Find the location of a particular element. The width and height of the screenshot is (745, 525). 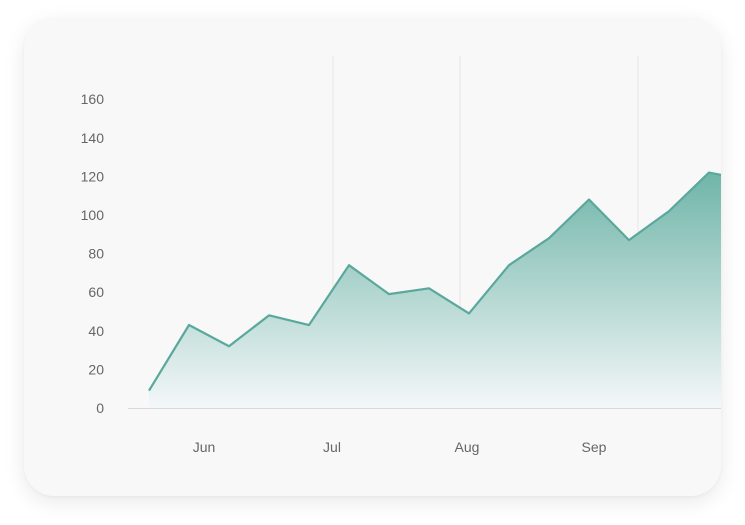

x-tick-label: Aug is located at coordinates (467, 447).